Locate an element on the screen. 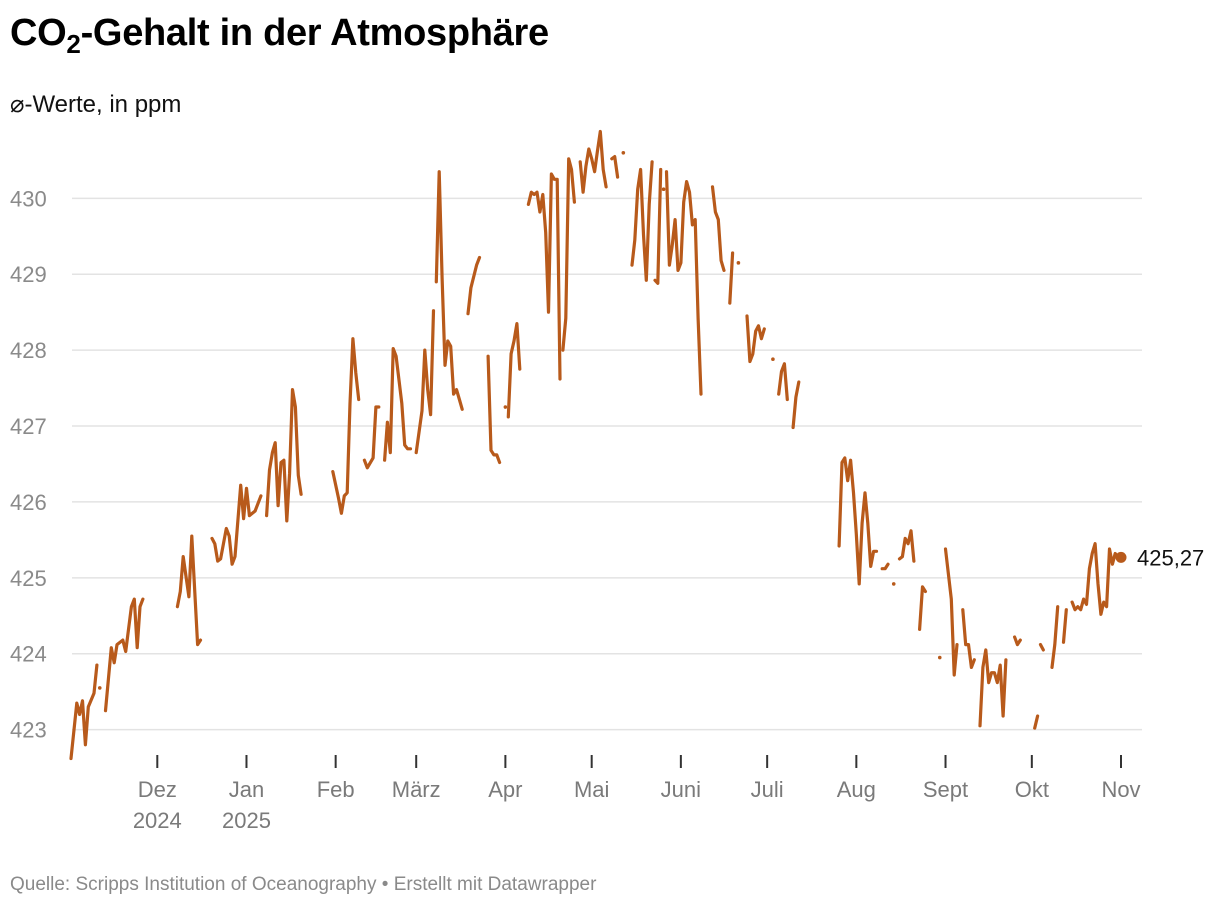 This screenshot has height=912, width=1220. y-tick-label: 430 is located at coordinates (28, 198).